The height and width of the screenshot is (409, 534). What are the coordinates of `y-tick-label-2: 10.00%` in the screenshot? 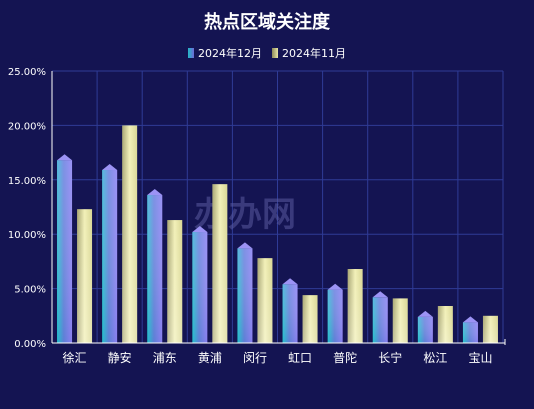 It's located at (27, 235).